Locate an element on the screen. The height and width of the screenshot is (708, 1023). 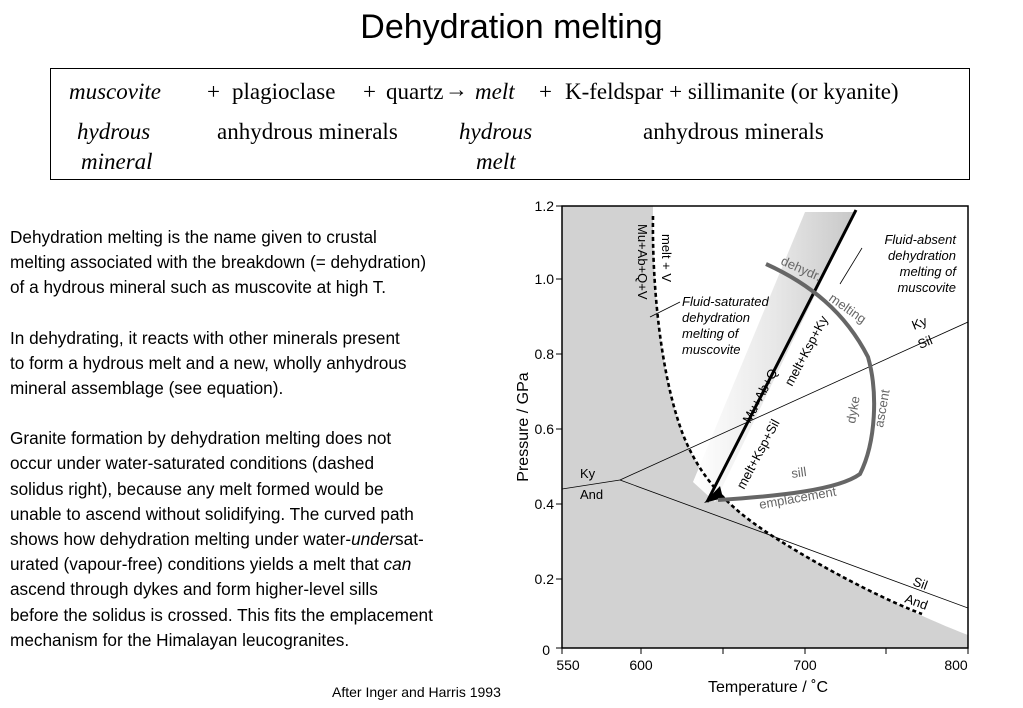
fluid-absent-reaction-band is located at coordinates (774, 357).